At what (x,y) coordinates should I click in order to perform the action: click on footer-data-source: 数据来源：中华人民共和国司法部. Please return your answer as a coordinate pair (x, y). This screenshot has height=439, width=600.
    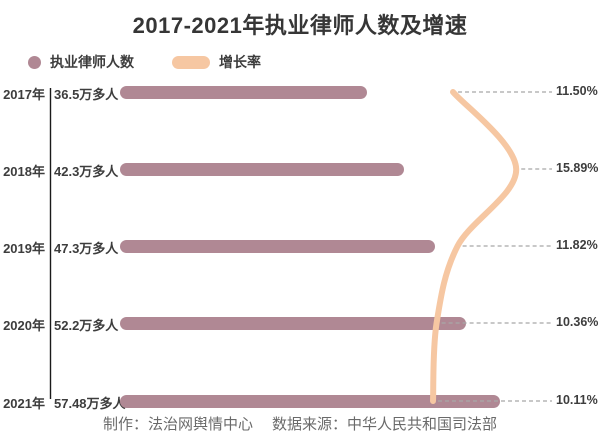
    Looking at the image, I should click on (385, 424).